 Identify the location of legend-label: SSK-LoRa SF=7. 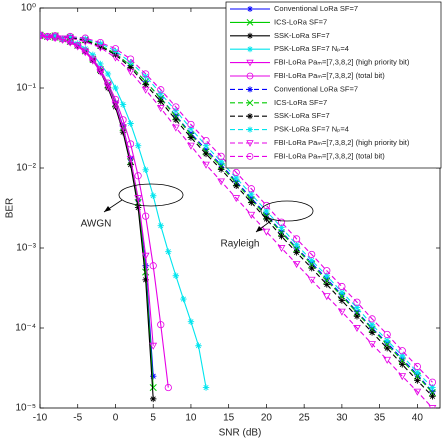
(302, 35).